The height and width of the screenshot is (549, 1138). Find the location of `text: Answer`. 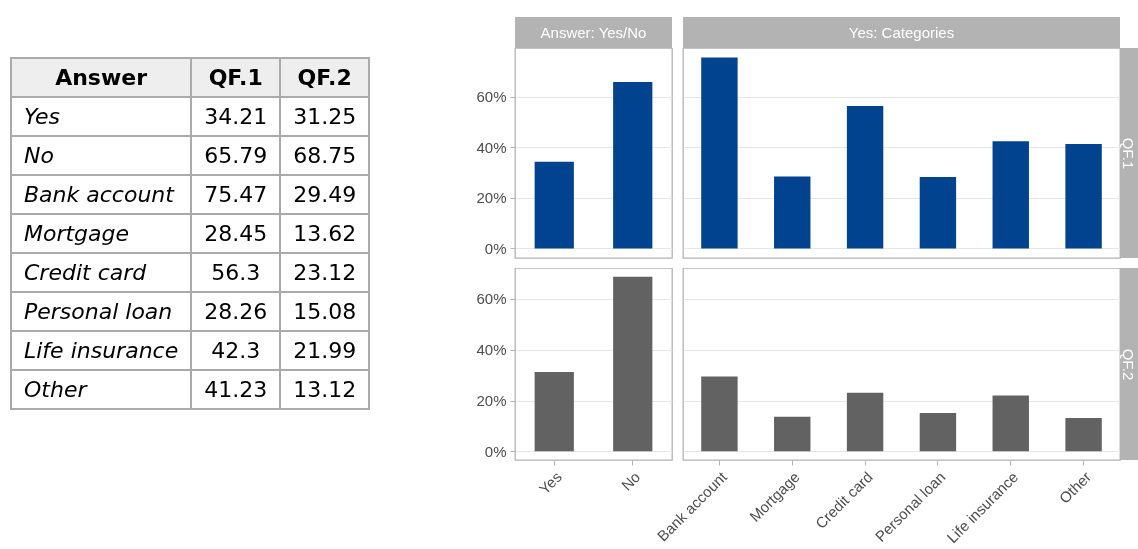

text: Answer is located at coordinates (101, 77).